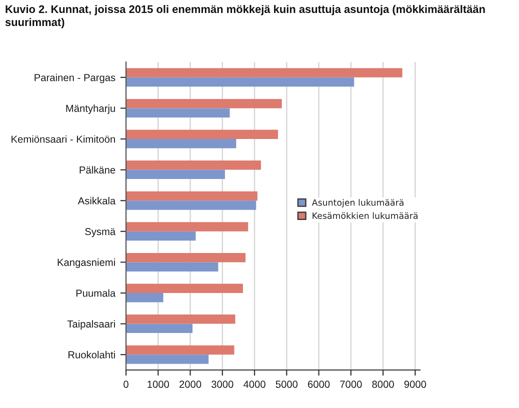  I want to click on x-tick-label: 7000, so click(351, 384).